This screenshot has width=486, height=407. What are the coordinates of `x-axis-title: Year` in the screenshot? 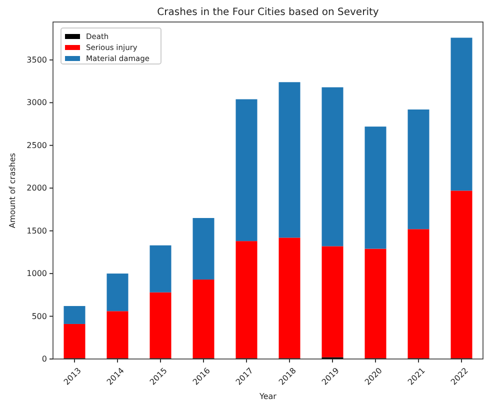 It's located at (268, 396).